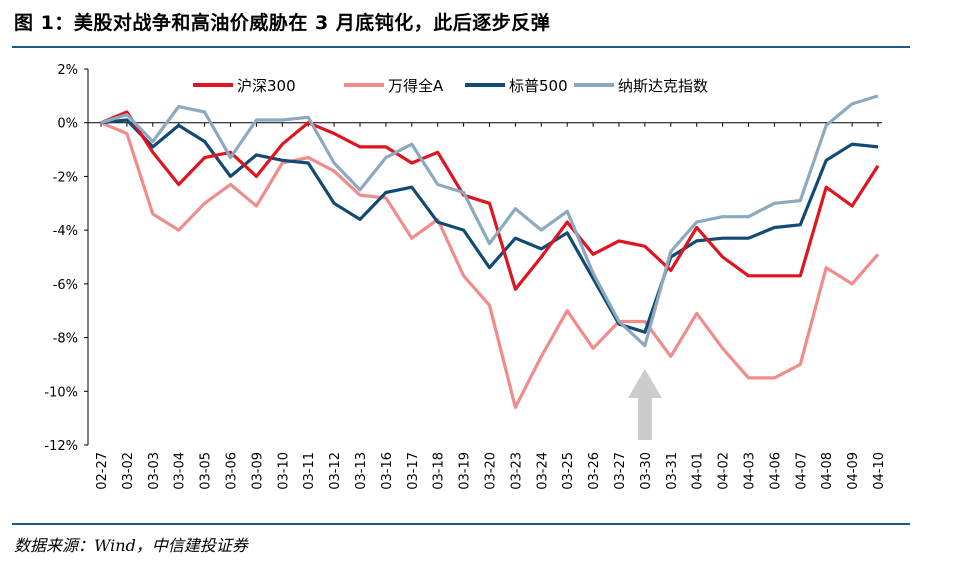 Image resolution: width=961 pixels, height=580 pixels. Describe the element at coordinates (232, 471) in the screenshot. I see `x-tick-label: 03-06` at that location.